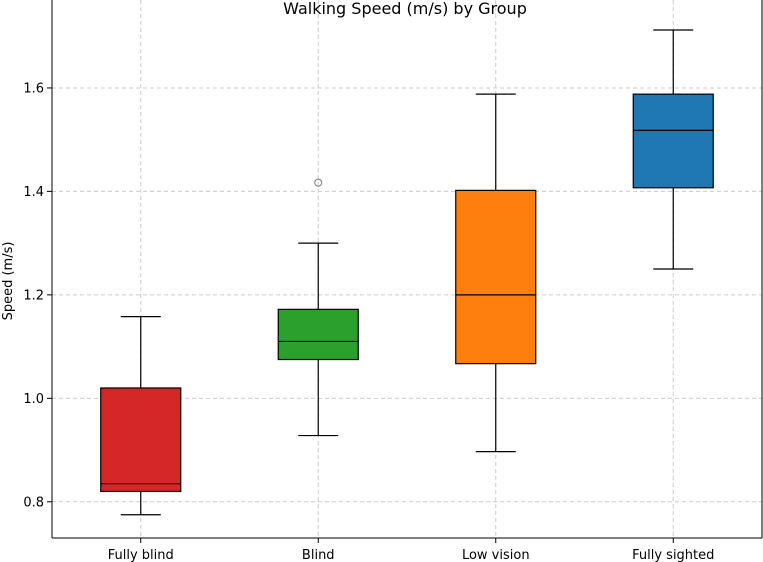 This screenshot has height=562, width=763. I want to click on box-low-vision, so click(496, 273).